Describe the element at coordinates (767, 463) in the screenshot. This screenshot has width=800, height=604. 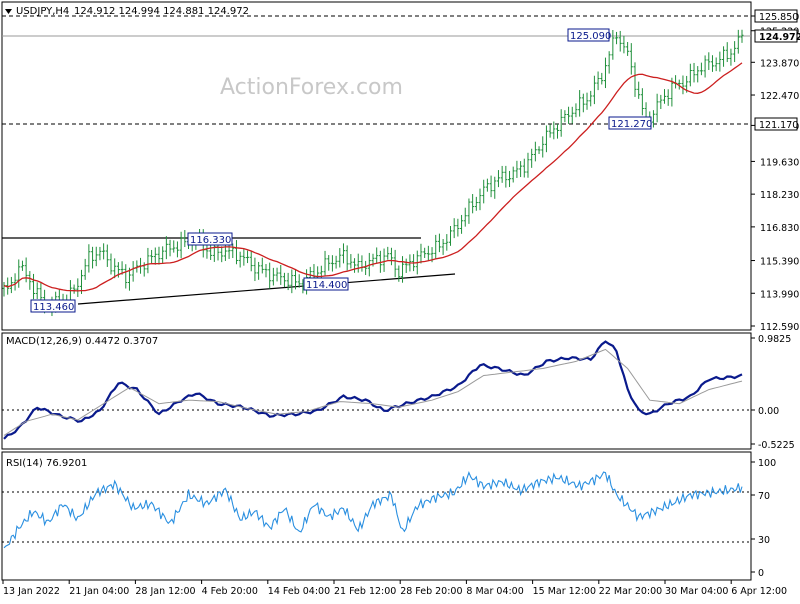
I see `rsi-tick-label: 100` at that location.